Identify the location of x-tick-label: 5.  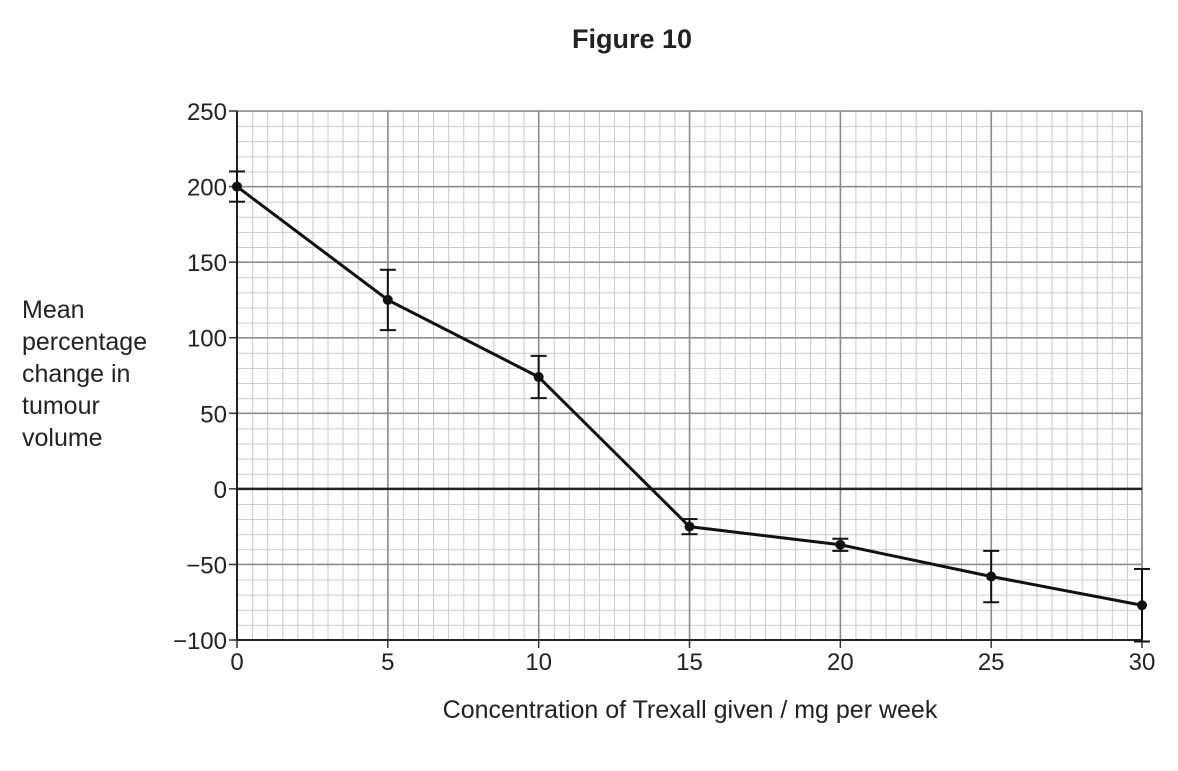
(387, 662).